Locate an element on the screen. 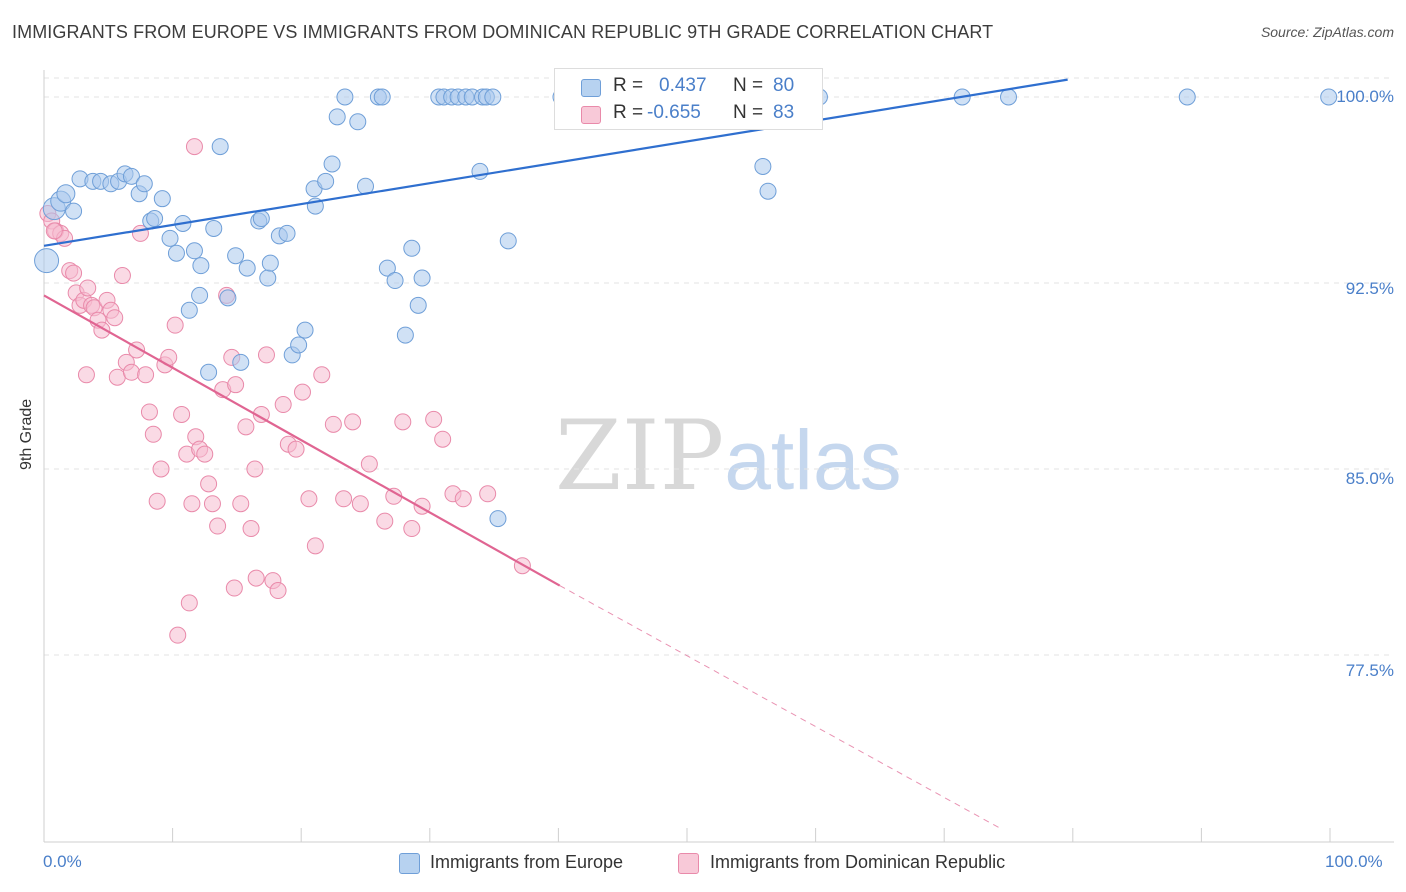 Image resolution: width=1406 pixels, height=892 pixels. legend-swatch-dominican is located at coordinates (591, 115).